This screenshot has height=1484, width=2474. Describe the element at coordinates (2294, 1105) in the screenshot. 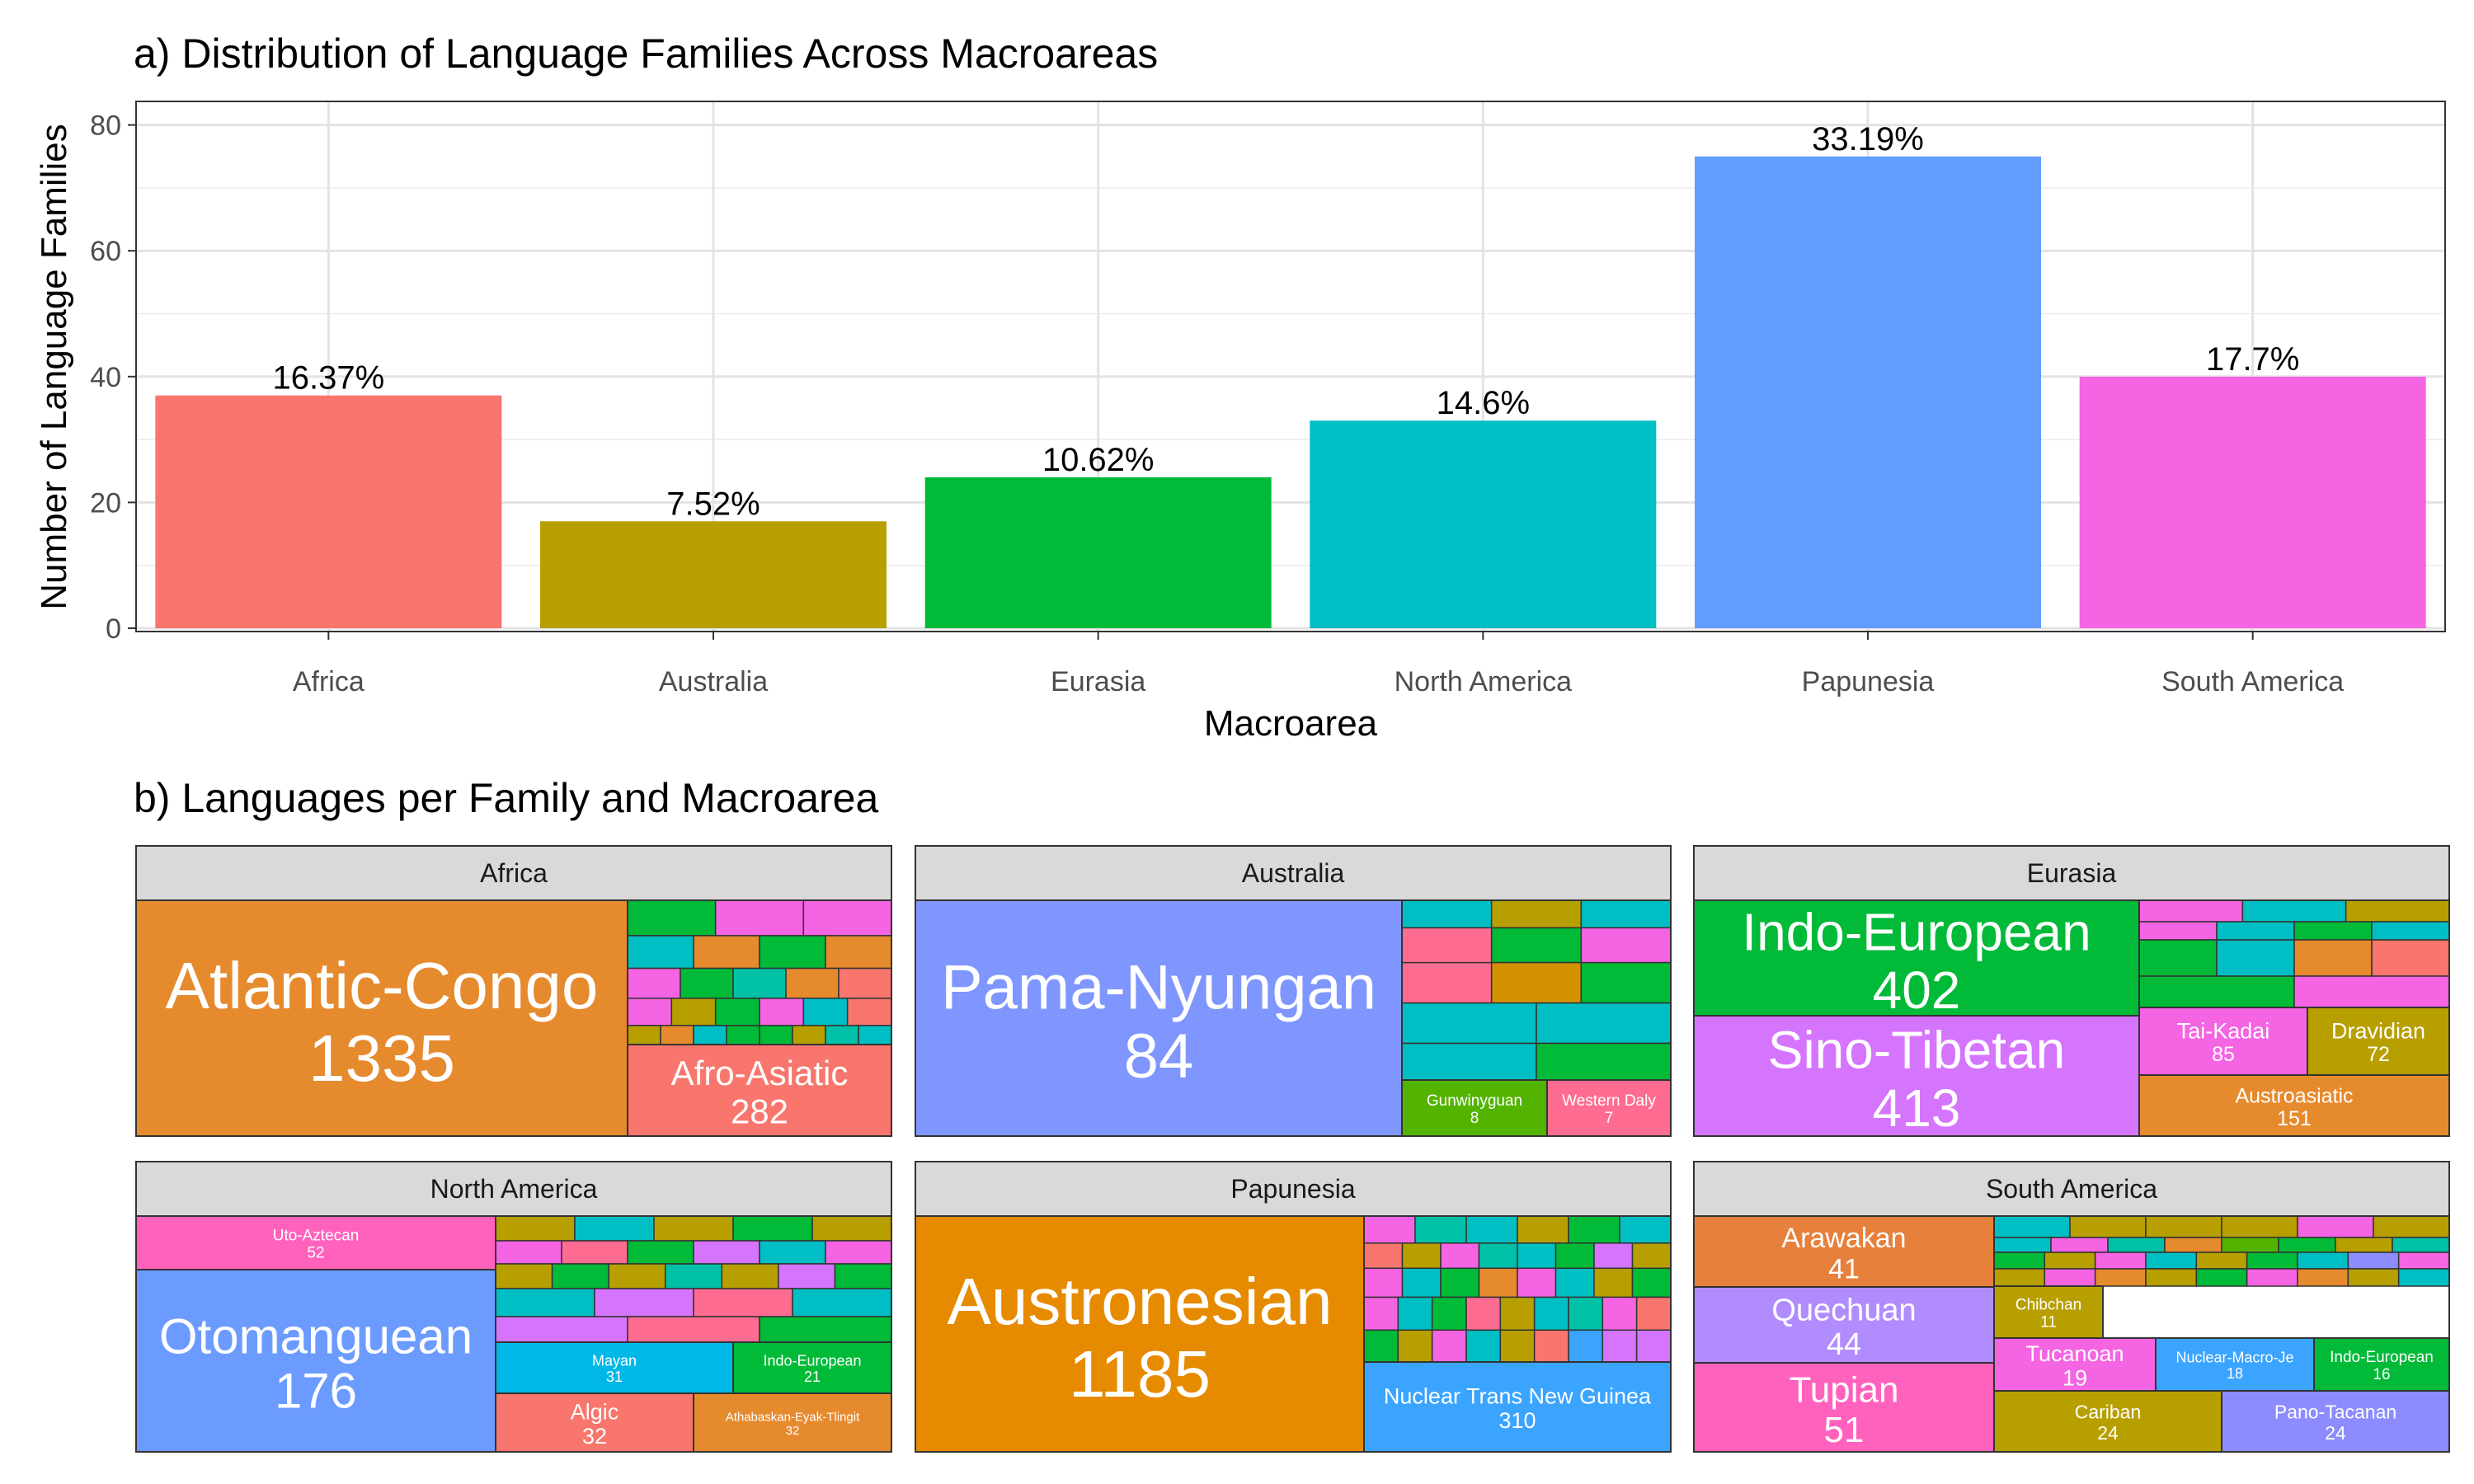

I see `tile-austroasiatic` at that location.